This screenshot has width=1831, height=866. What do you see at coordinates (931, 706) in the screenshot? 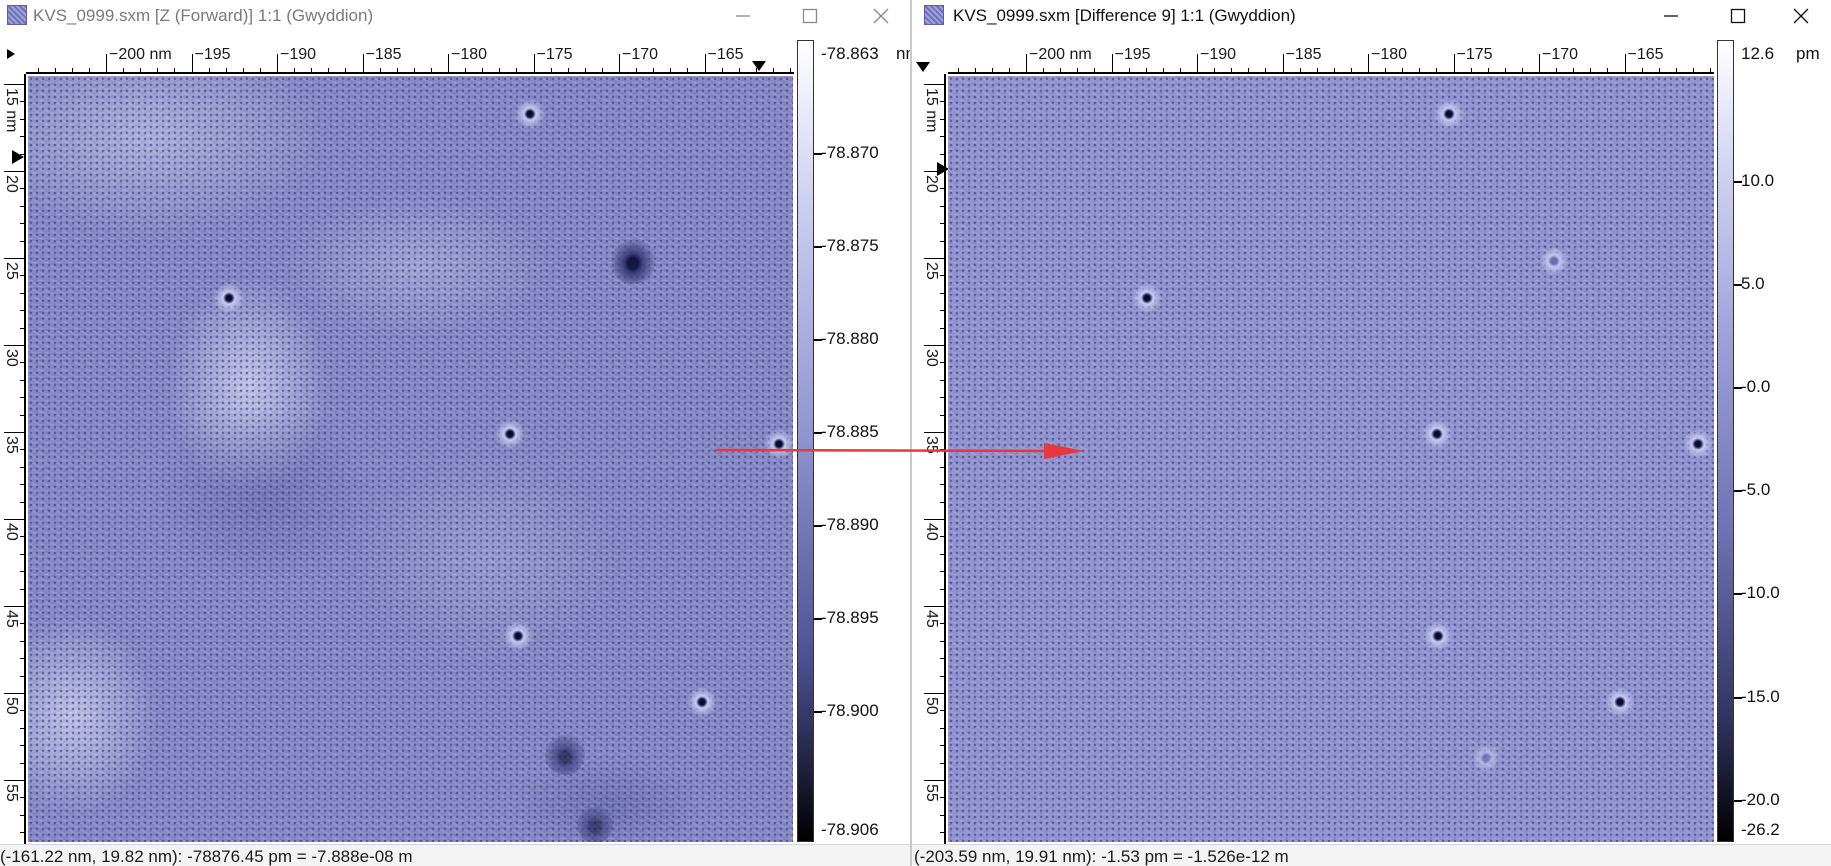
I see `ruler-tick-label: 50` at bounding box center [931, 706].